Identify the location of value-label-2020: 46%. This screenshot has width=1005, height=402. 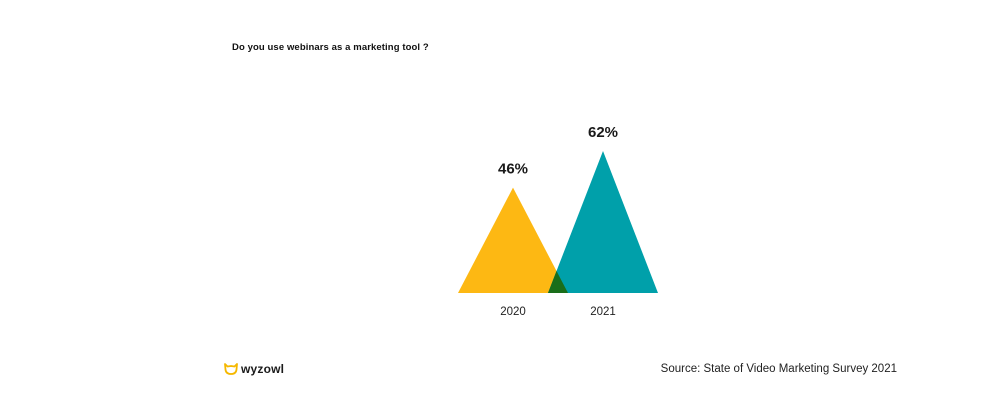
(513, 169).